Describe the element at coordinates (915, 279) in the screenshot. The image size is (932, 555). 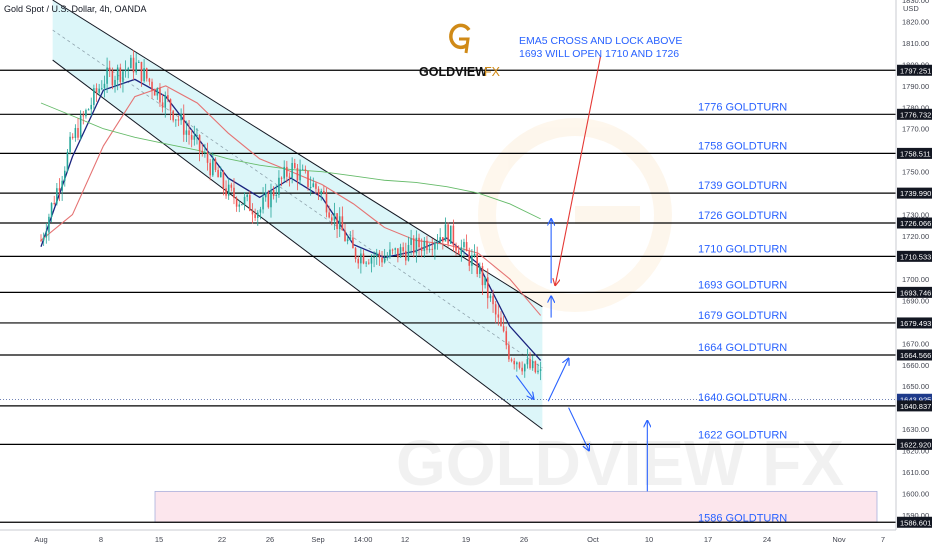
I see `price-tick-label-10: 1700.00` at that location.